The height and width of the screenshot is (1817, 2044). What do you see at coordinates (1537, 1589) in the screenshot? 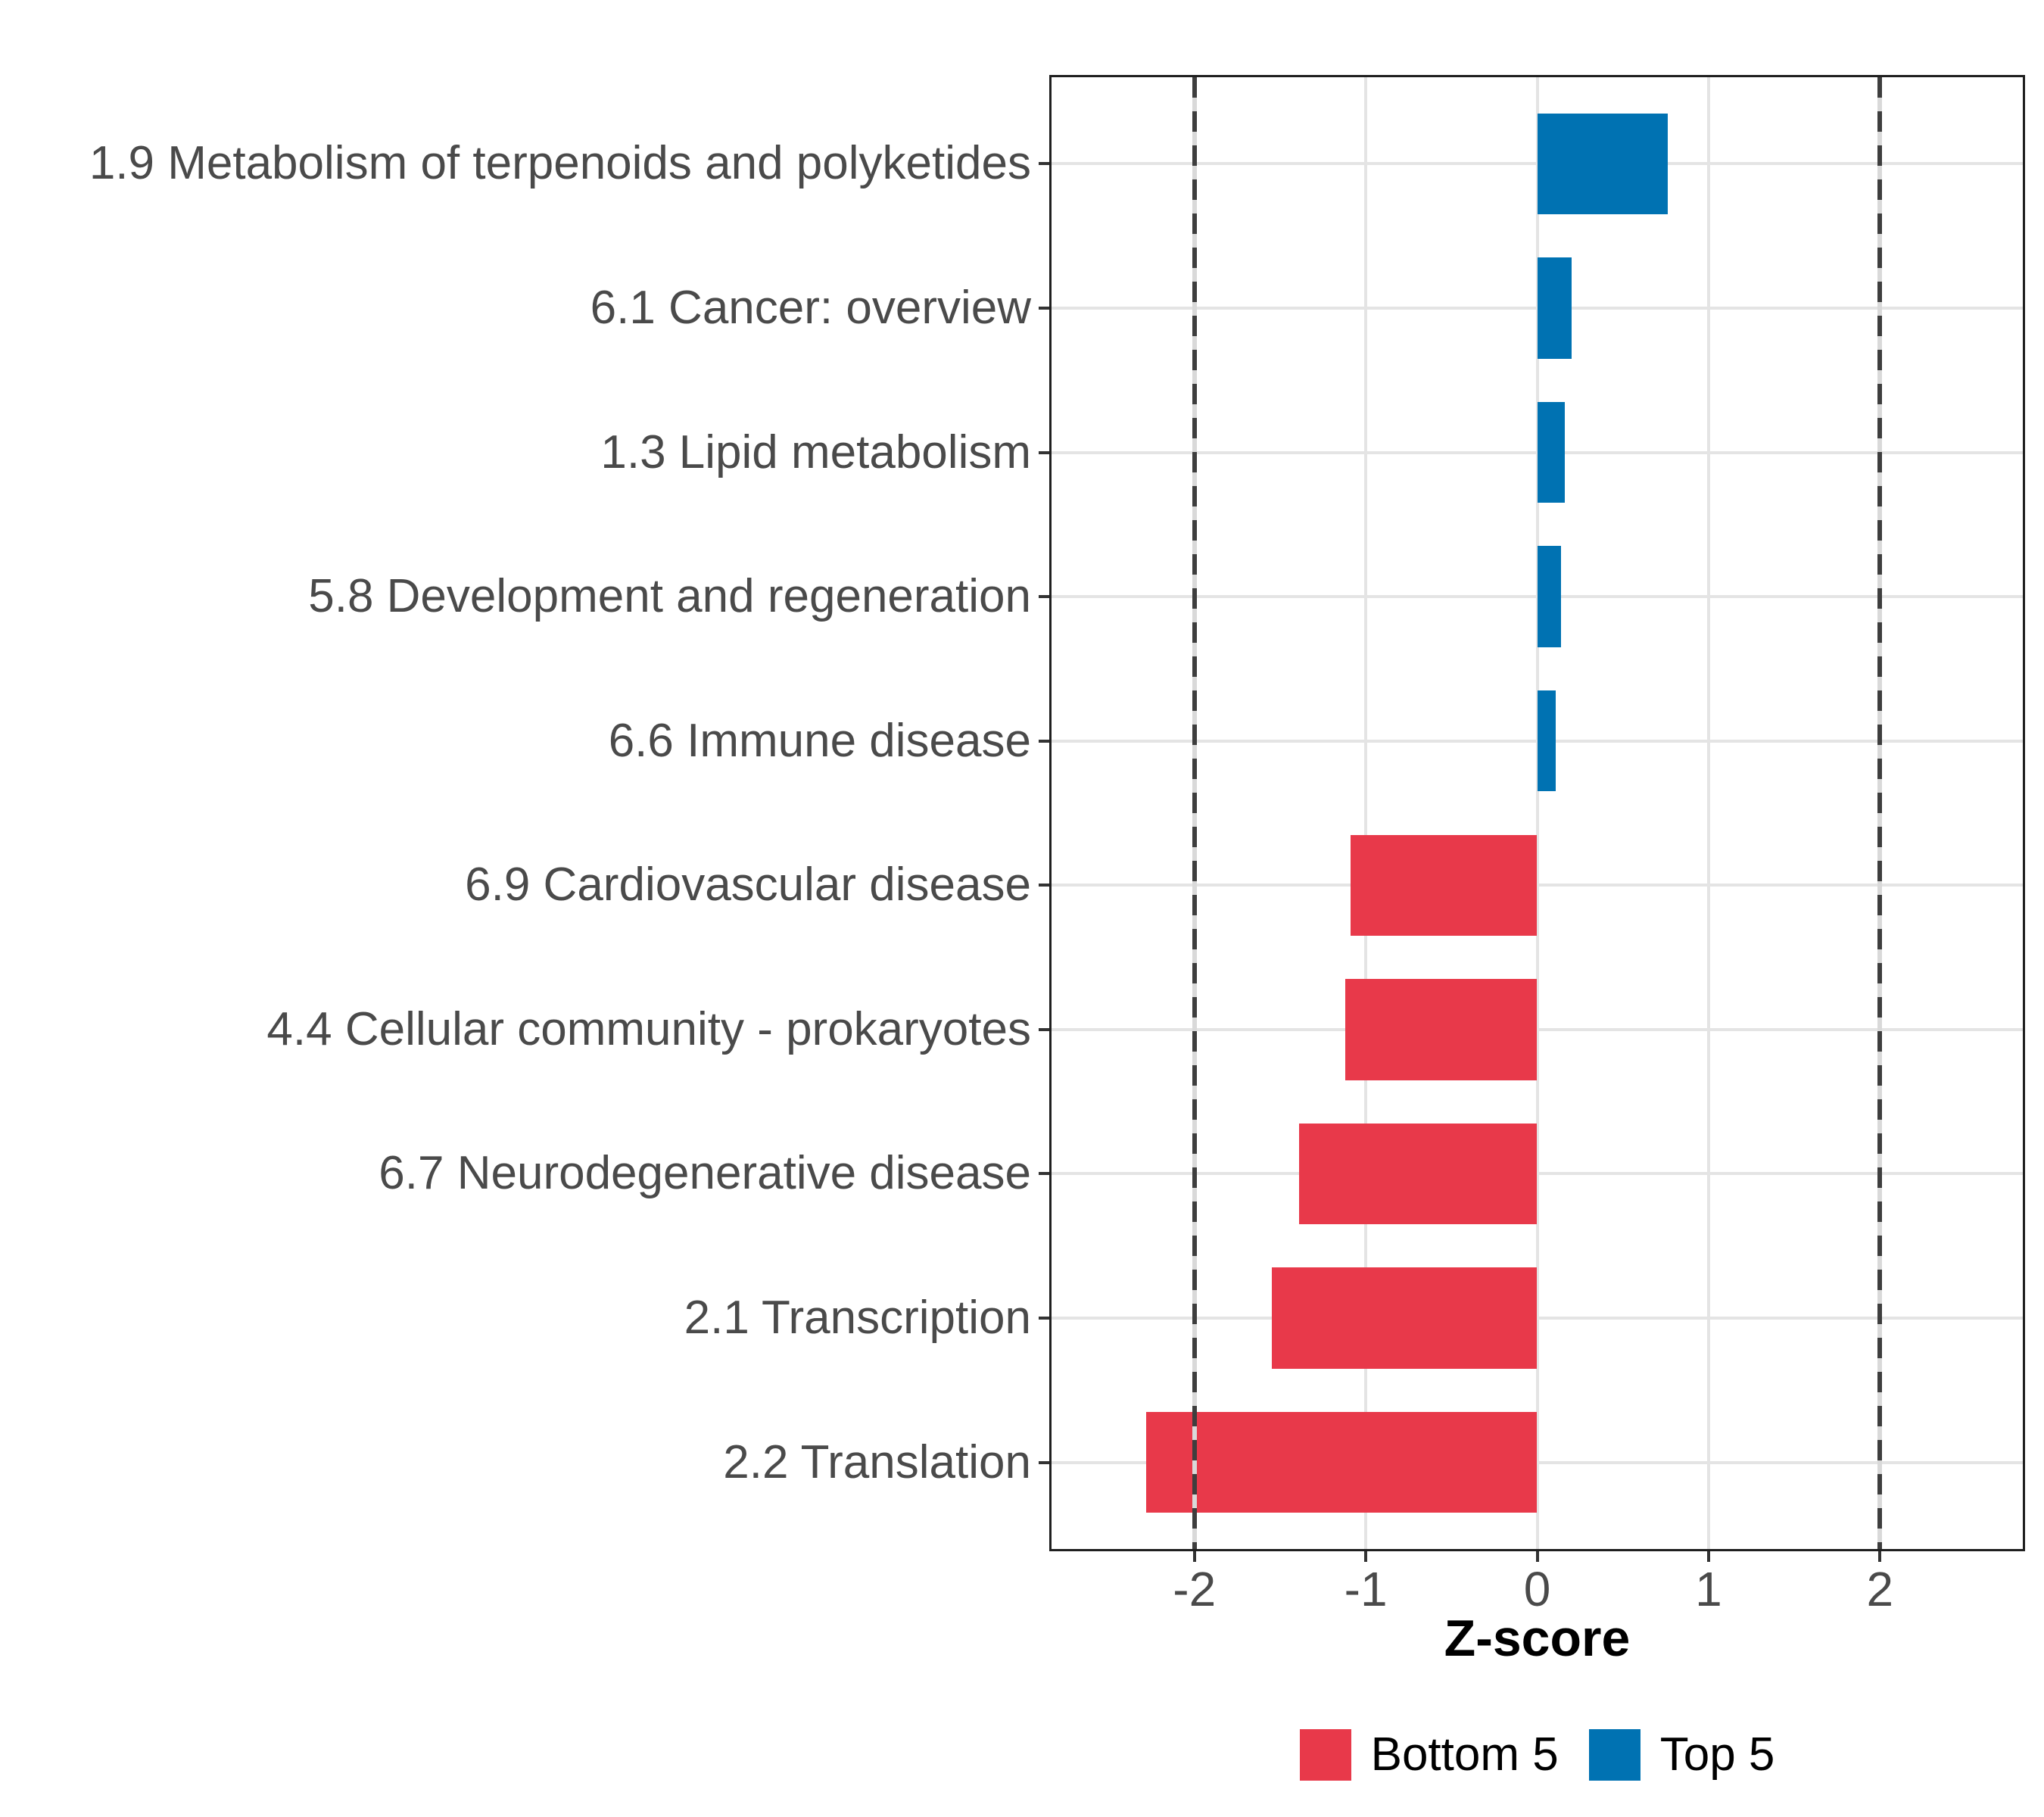
I see `x-tick-label: 0` at bounding box center [1537, 1589].